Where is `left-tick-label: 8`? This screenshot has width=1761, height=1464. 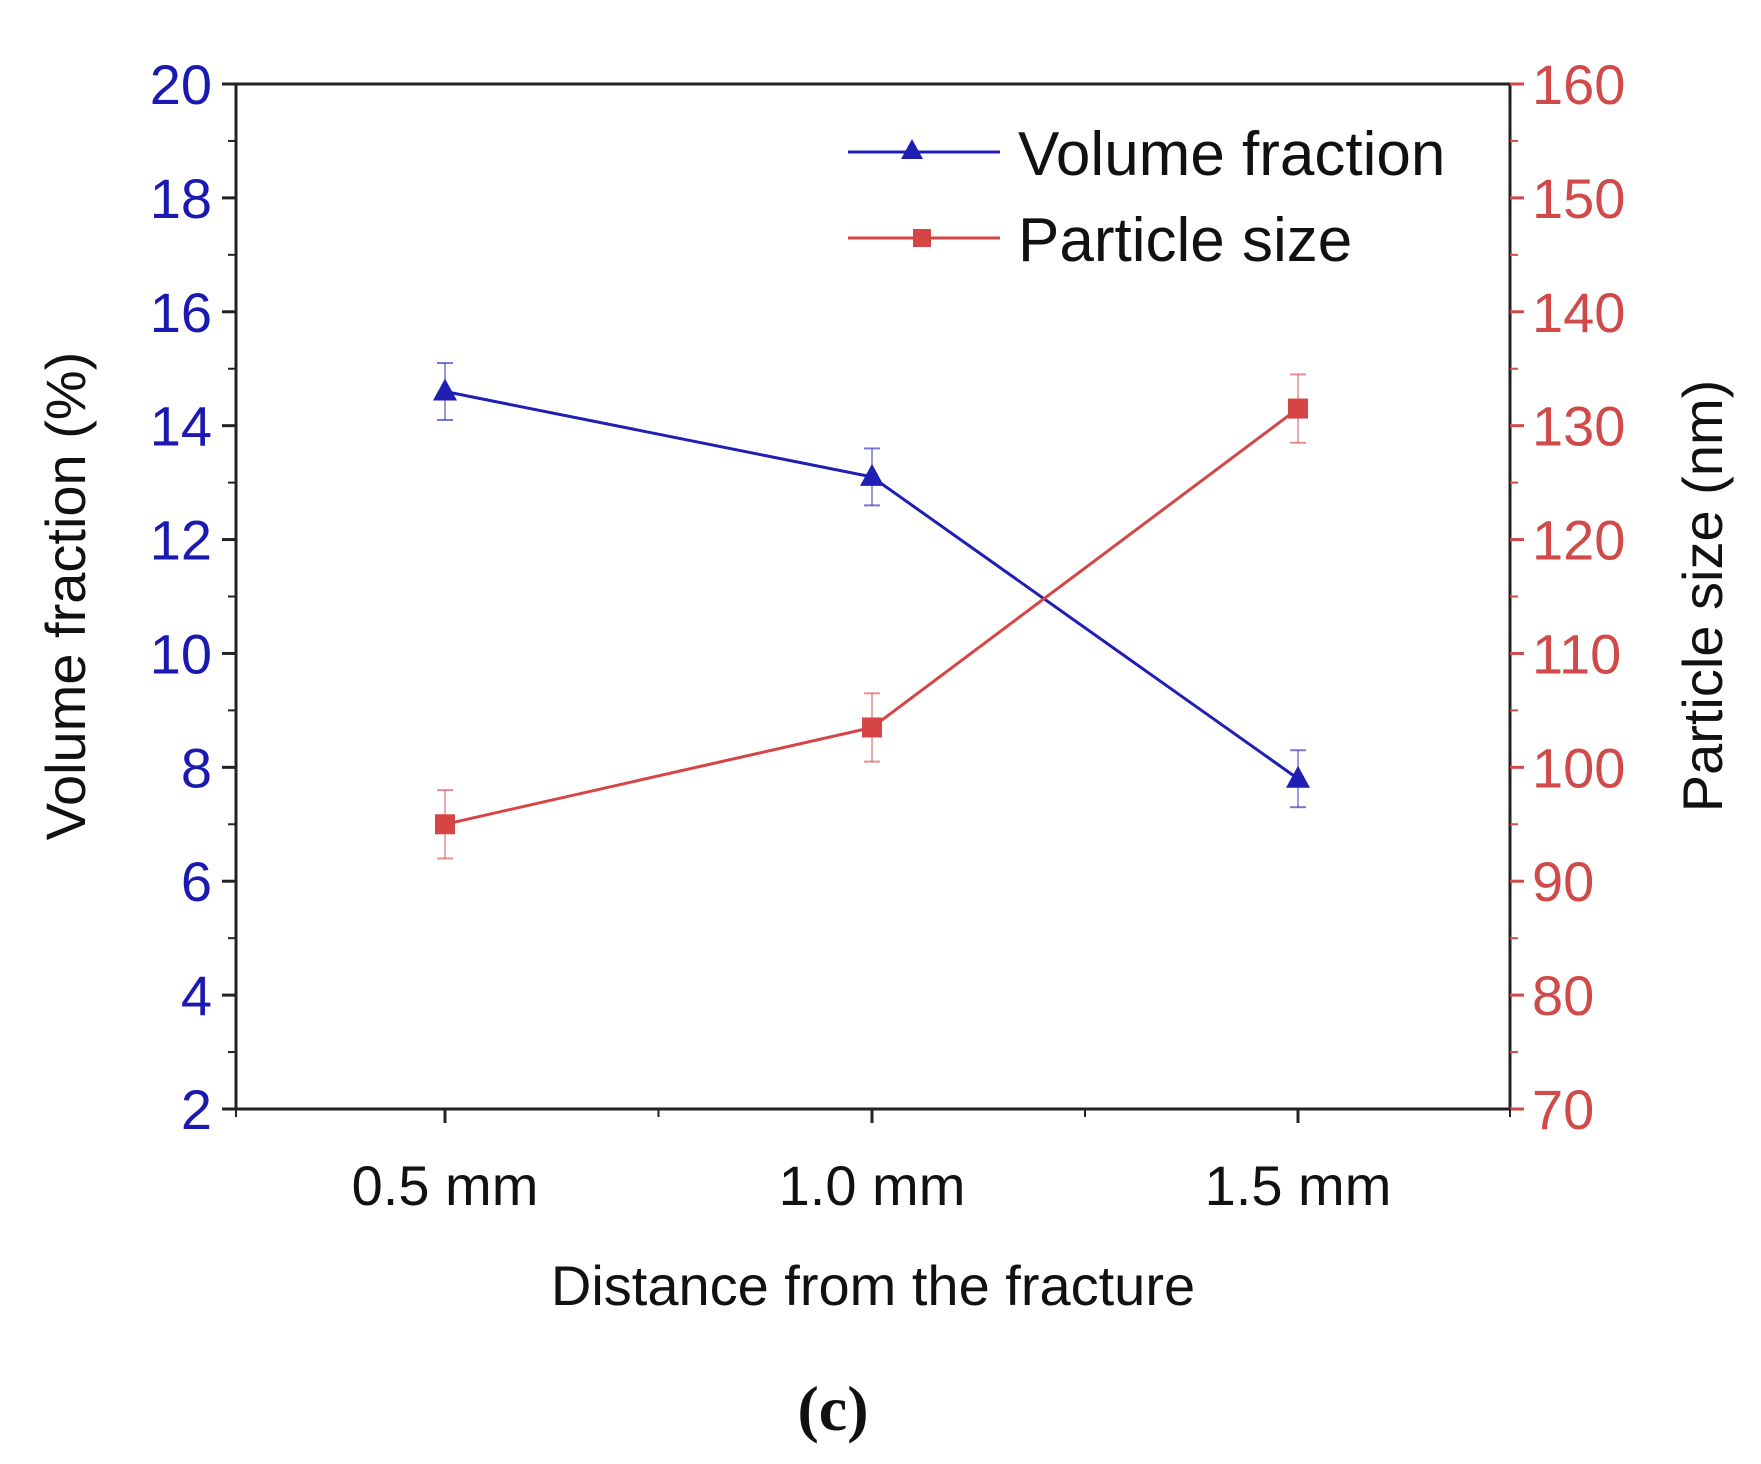 left-tick-label: 8 is located at coordinates (196, 767).